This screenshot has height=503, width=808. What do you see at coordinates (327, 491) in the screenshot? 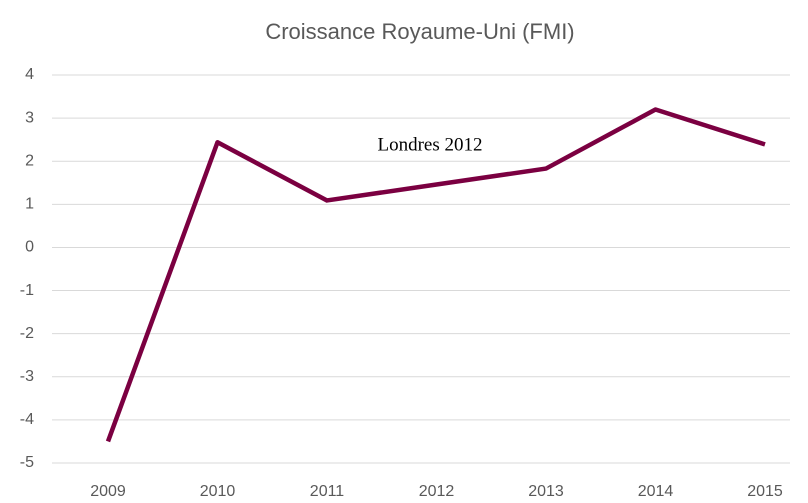
I see `x-tick-label: 2011` at bounding box center [327, 491].